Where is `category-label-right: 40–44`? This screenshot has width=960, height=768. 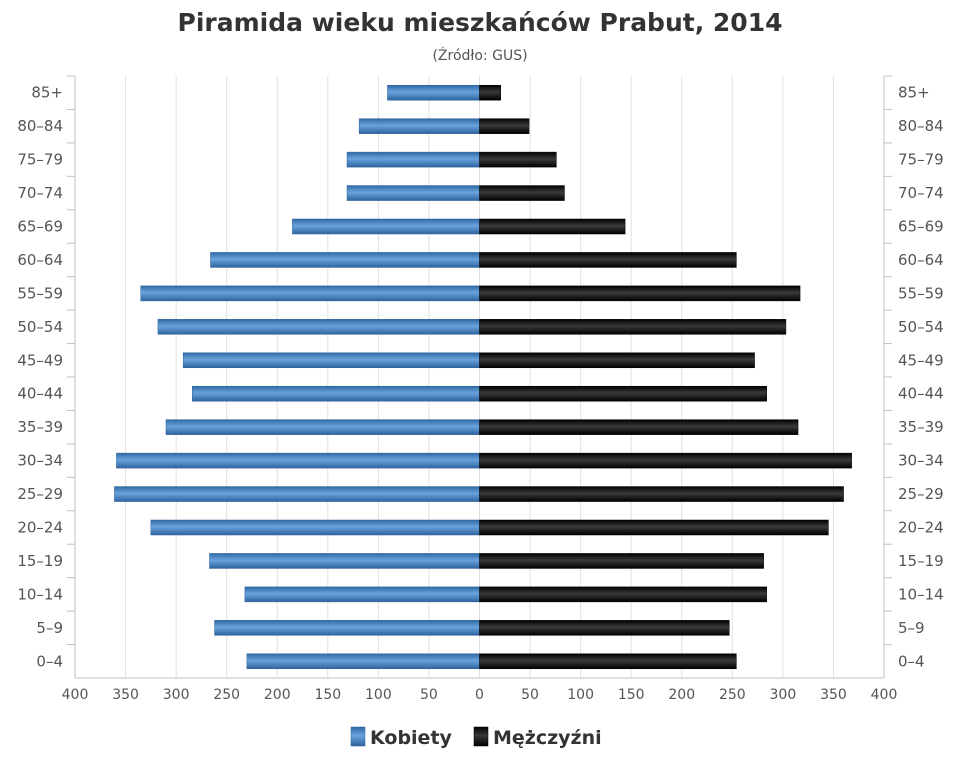
category-label-right: 40–44 is located at coordinates (921, 394).